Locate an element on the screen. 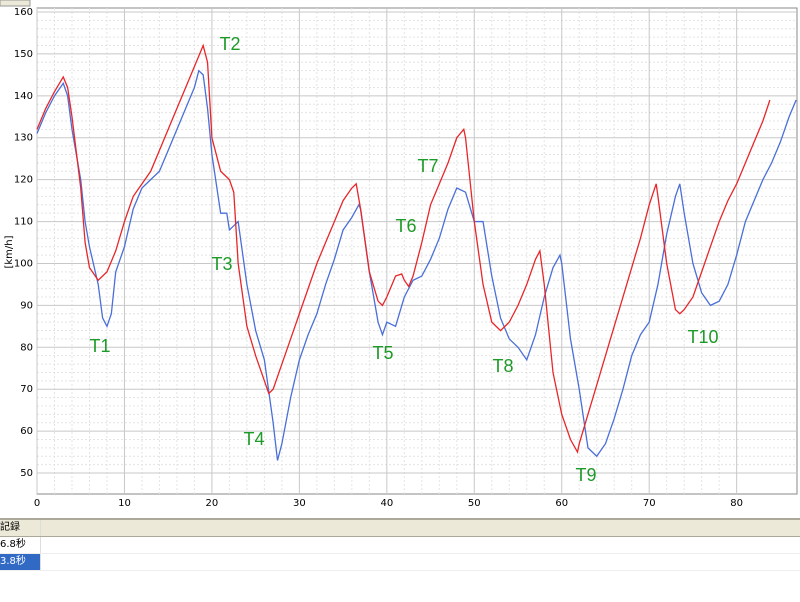 The width and height of the screenshot is (800, 602). x-tick-label: 80 is located at coordinates (736, 503).